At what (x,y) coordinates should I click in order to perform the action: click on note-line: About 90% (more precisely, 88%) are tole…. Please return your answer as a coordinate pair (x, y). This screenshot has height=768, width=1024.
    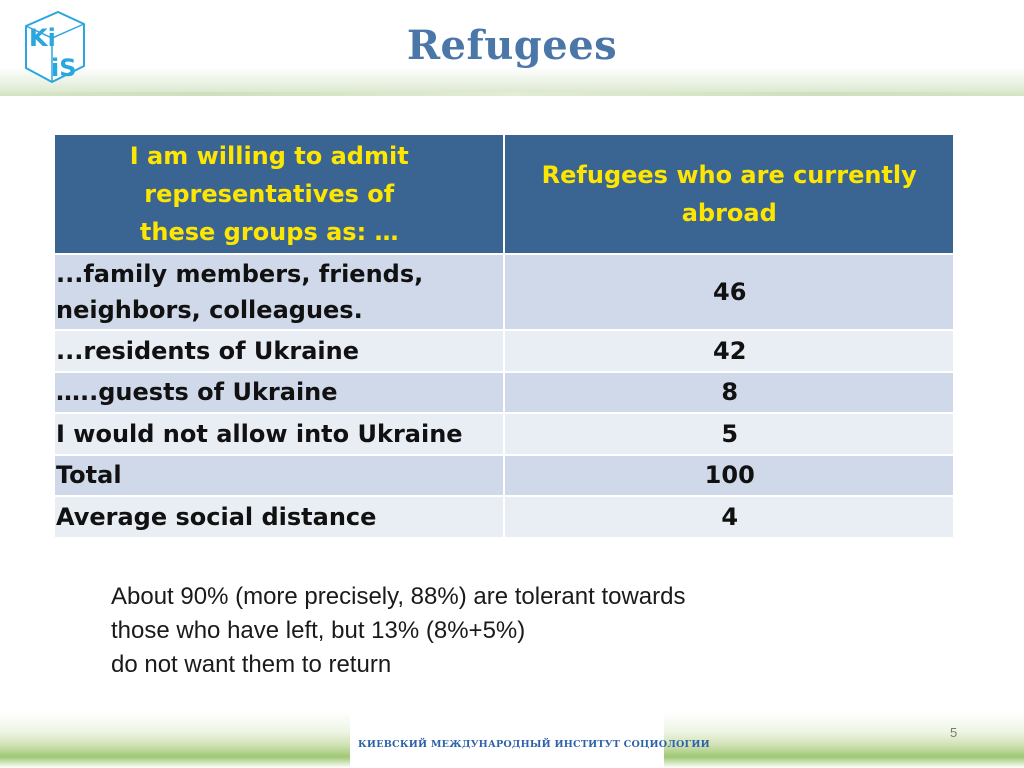
    Looking at the image, I should click on (398, 596).